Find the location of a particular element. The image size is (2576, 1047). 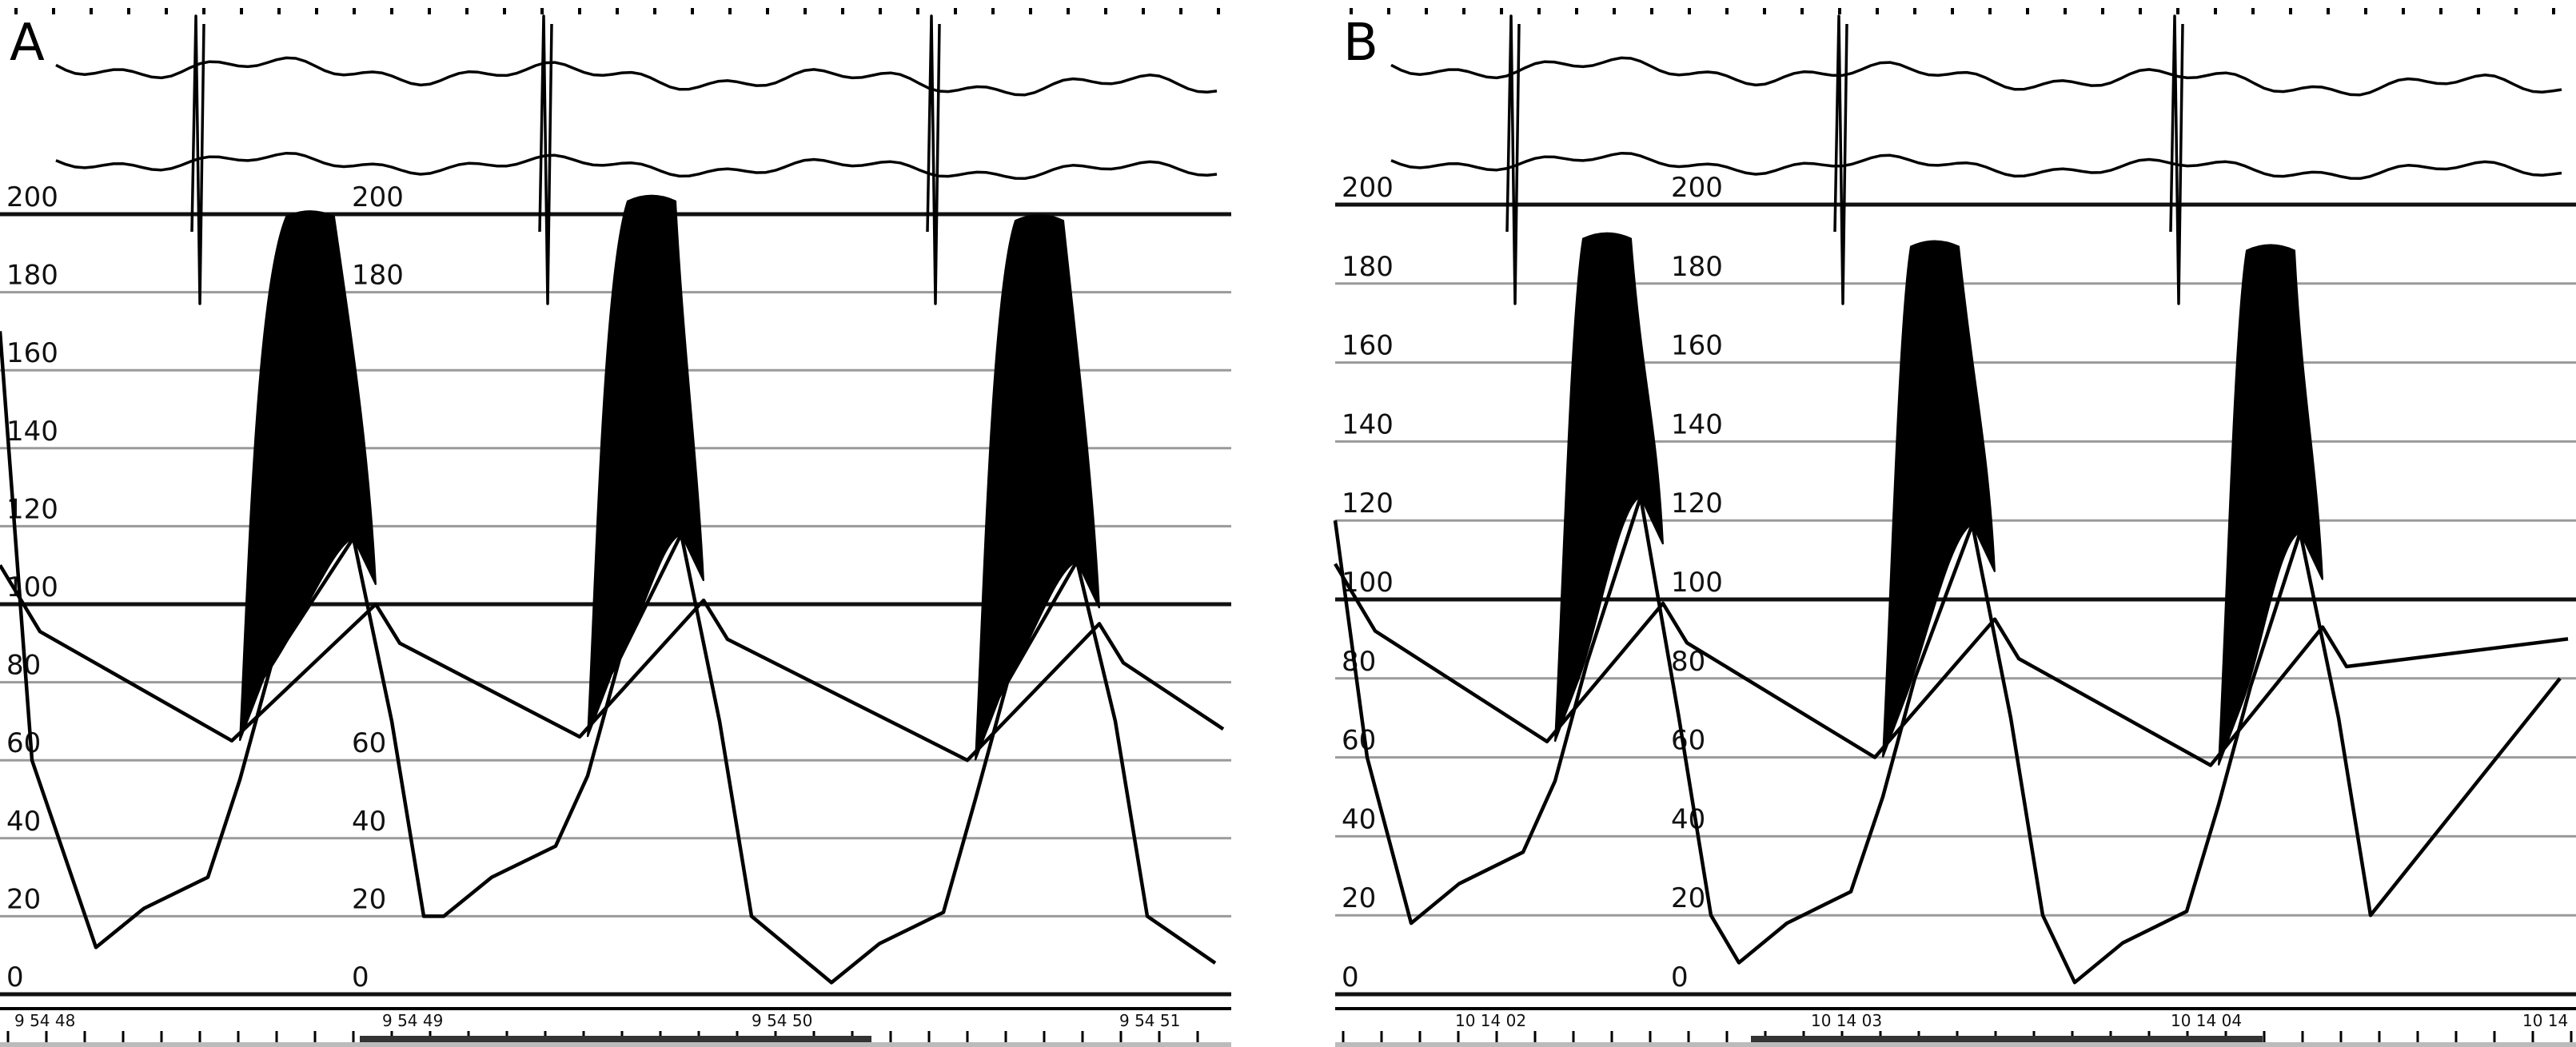

panel-label: A is located at coordinates (28, 43).